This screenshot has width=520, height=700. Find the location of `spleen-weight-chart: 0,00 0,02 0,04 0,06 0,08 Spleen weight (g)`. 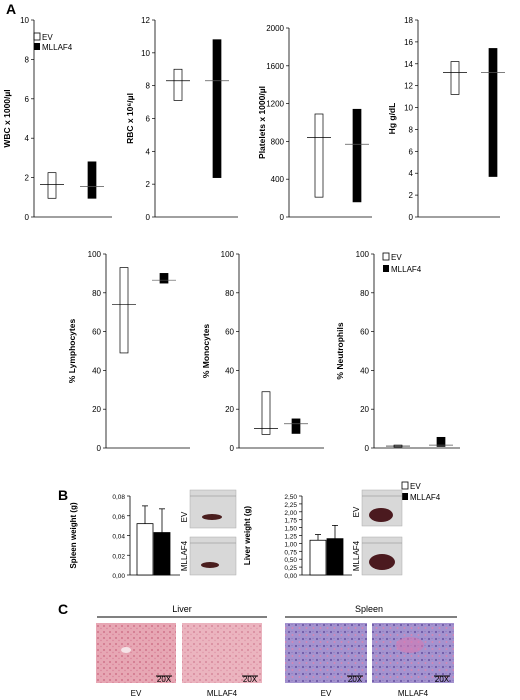

spleen-weight-chart: 0,00 0,02 0,04 0,06 0,08 Spleen weight (g) is located at coordinates (124, 537).